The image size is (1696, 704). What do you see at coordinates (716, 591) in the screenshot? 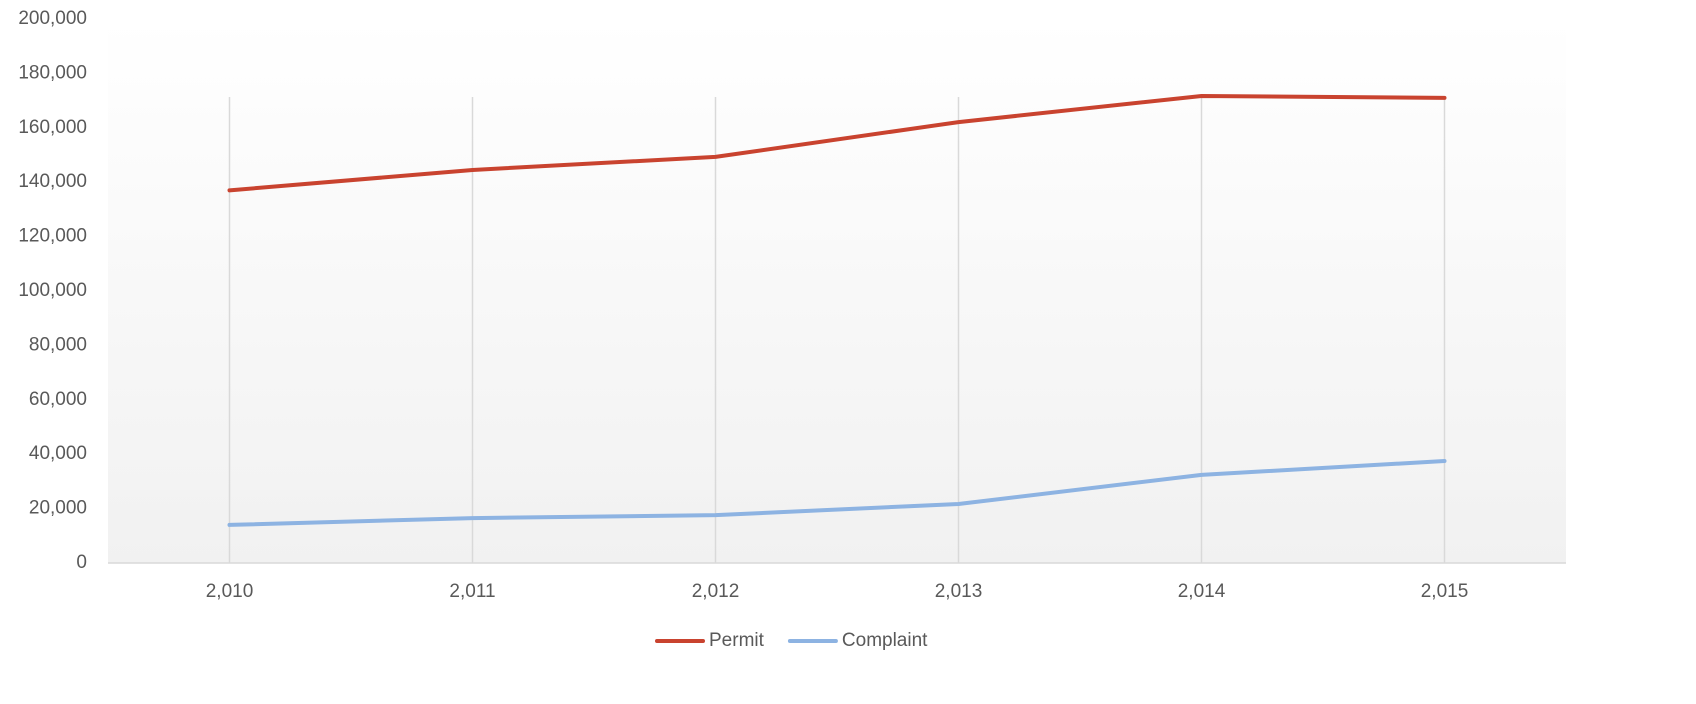
I see `x-tick-label: 2,012` at bounding box center [716, 591].